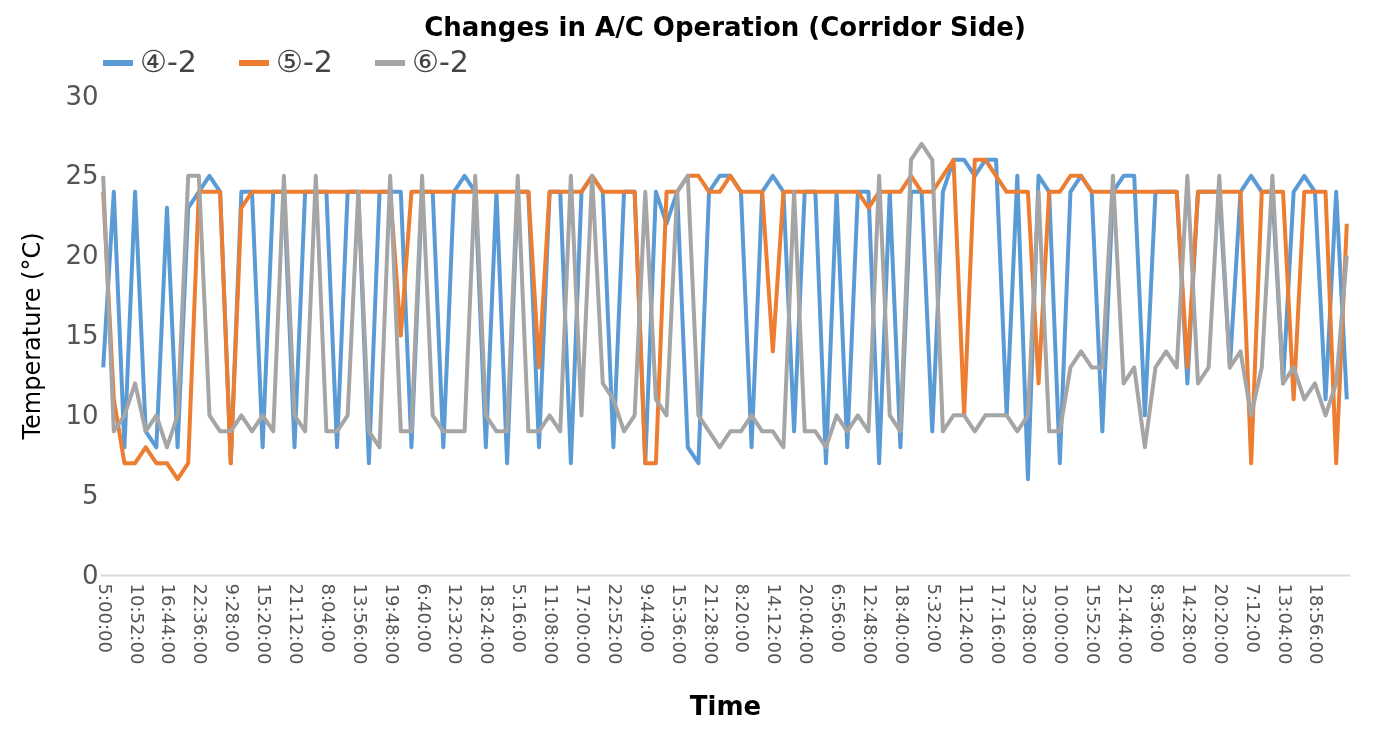  I want to click on x-tick-label: 8:20:00, so click(743, 618).